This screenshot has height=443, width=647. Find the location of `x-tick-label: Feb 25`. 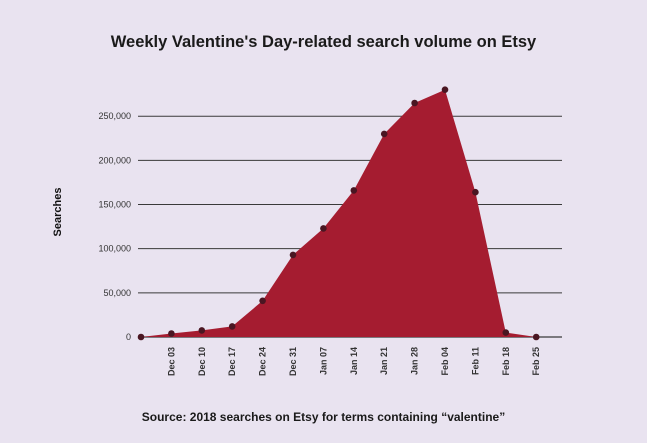

x-tick-label: Feb 25 is located at coordinates (536, 361).